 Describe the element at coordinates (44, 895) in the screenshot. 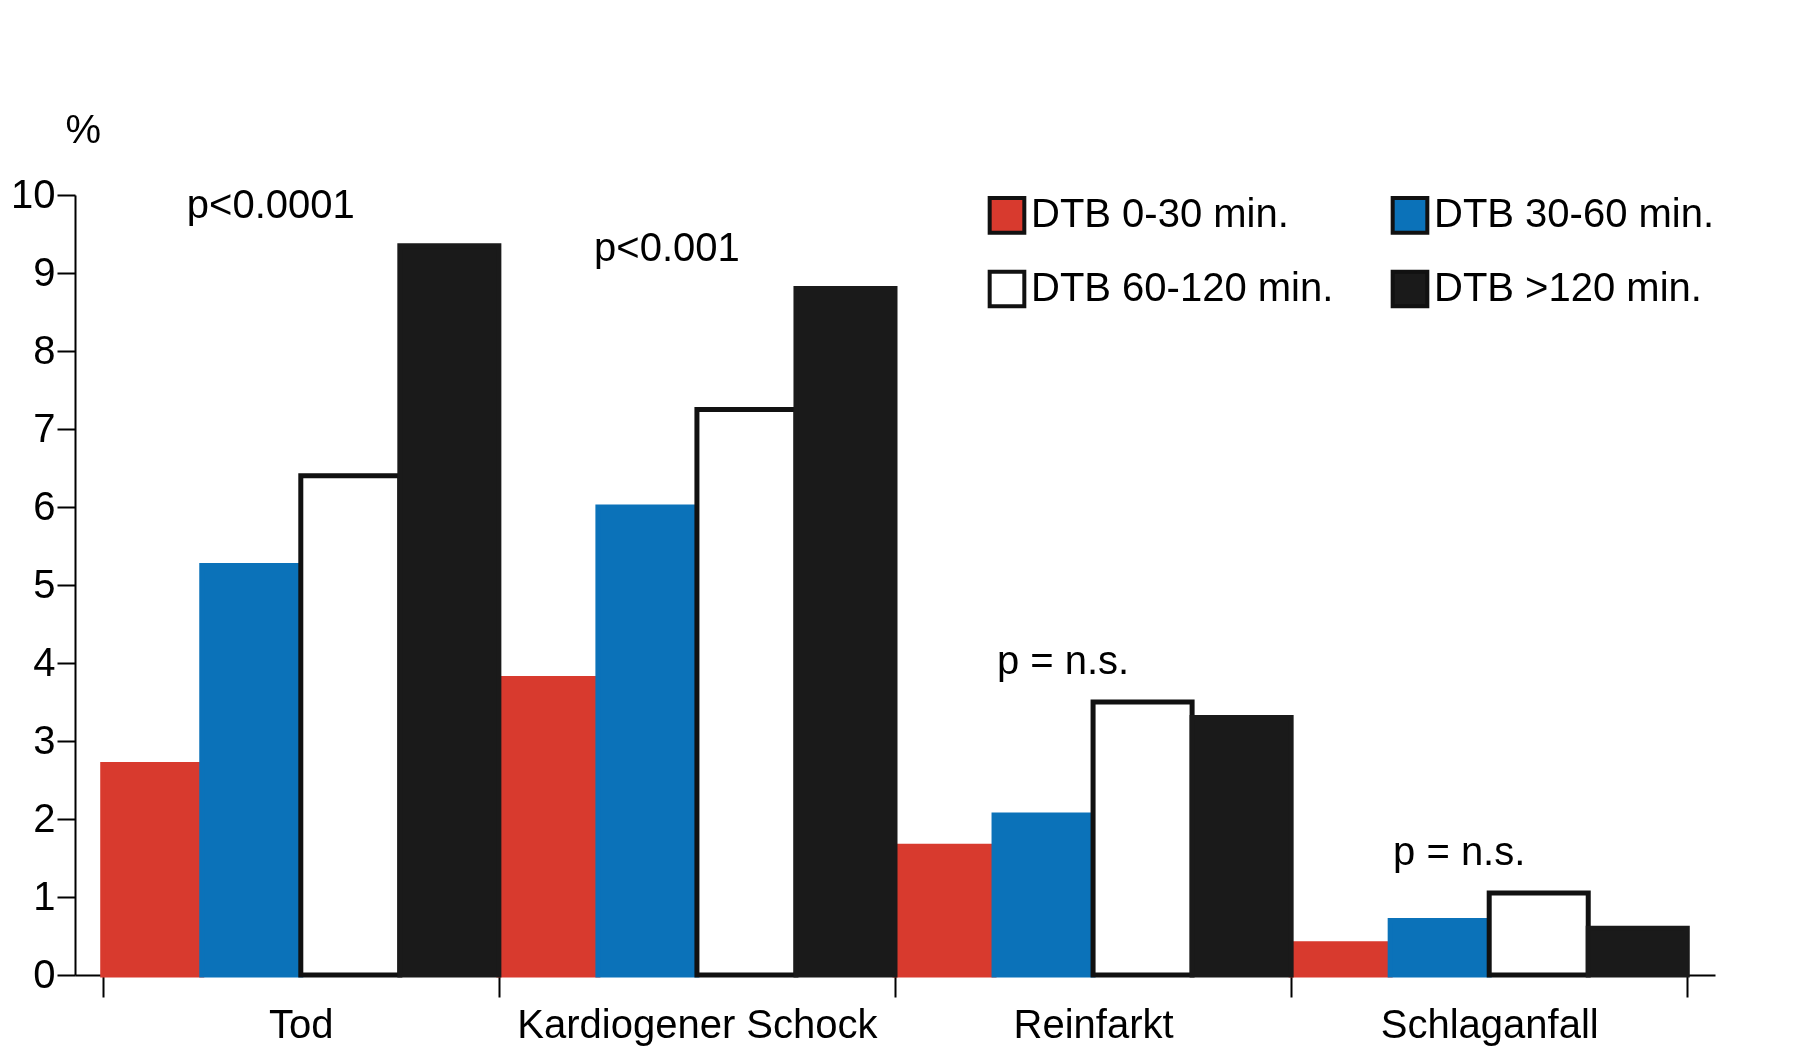

I see `y-tick-label: 1` at that location.